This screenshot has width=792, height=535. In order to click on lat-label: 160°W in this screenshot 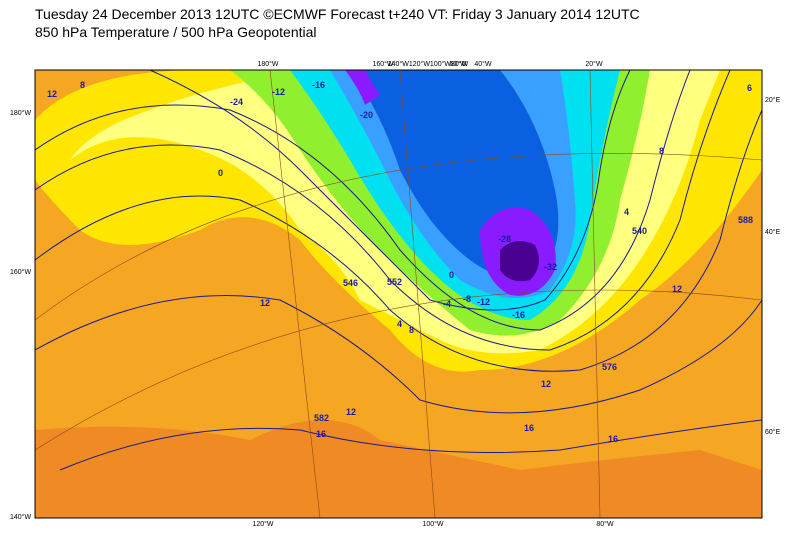, I will do `click(20, 272)`.